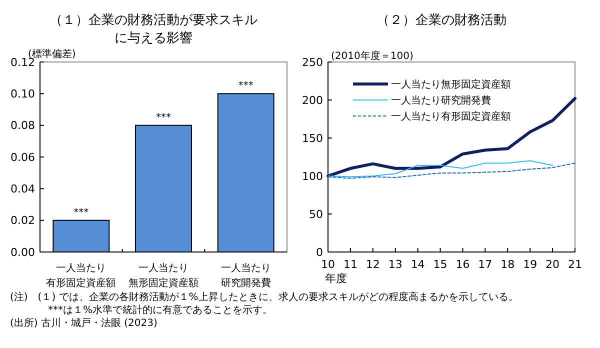  What do you see at coordinates (441, 100) in the screenshot?
I see `legend-label: 一人当たり研究開発費` at bounding box center [441, 100].